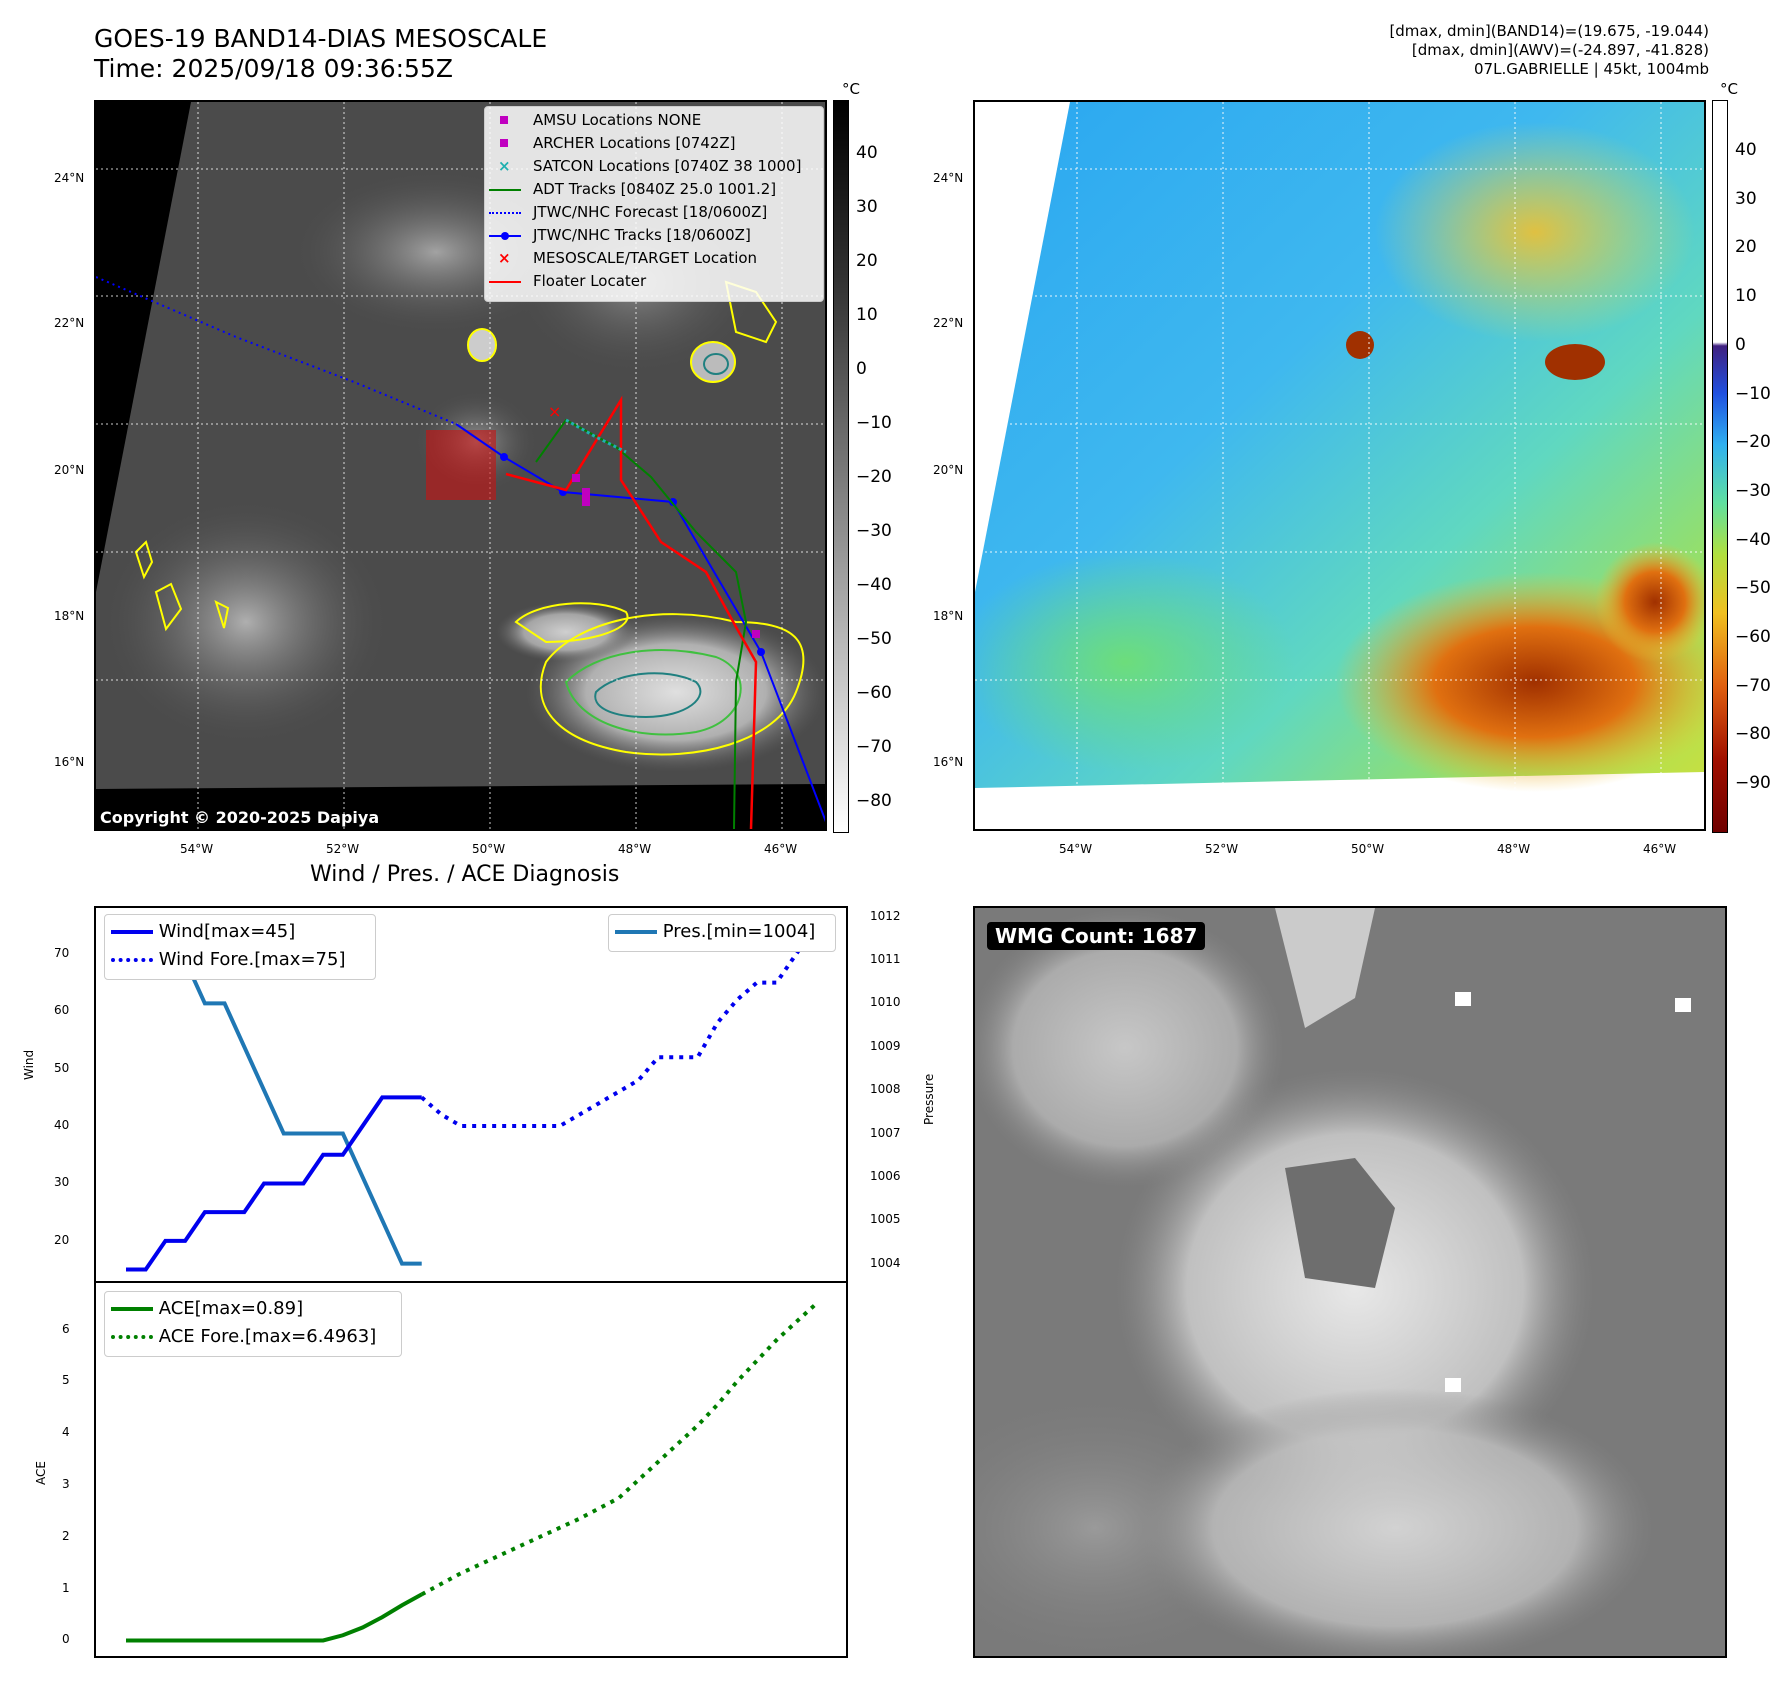 This screenshot has height=1690, width=1788. Describe the element at coordinates (1753, 539) in the screenshot. I see `colorbar-right-tick: −40` at that location.